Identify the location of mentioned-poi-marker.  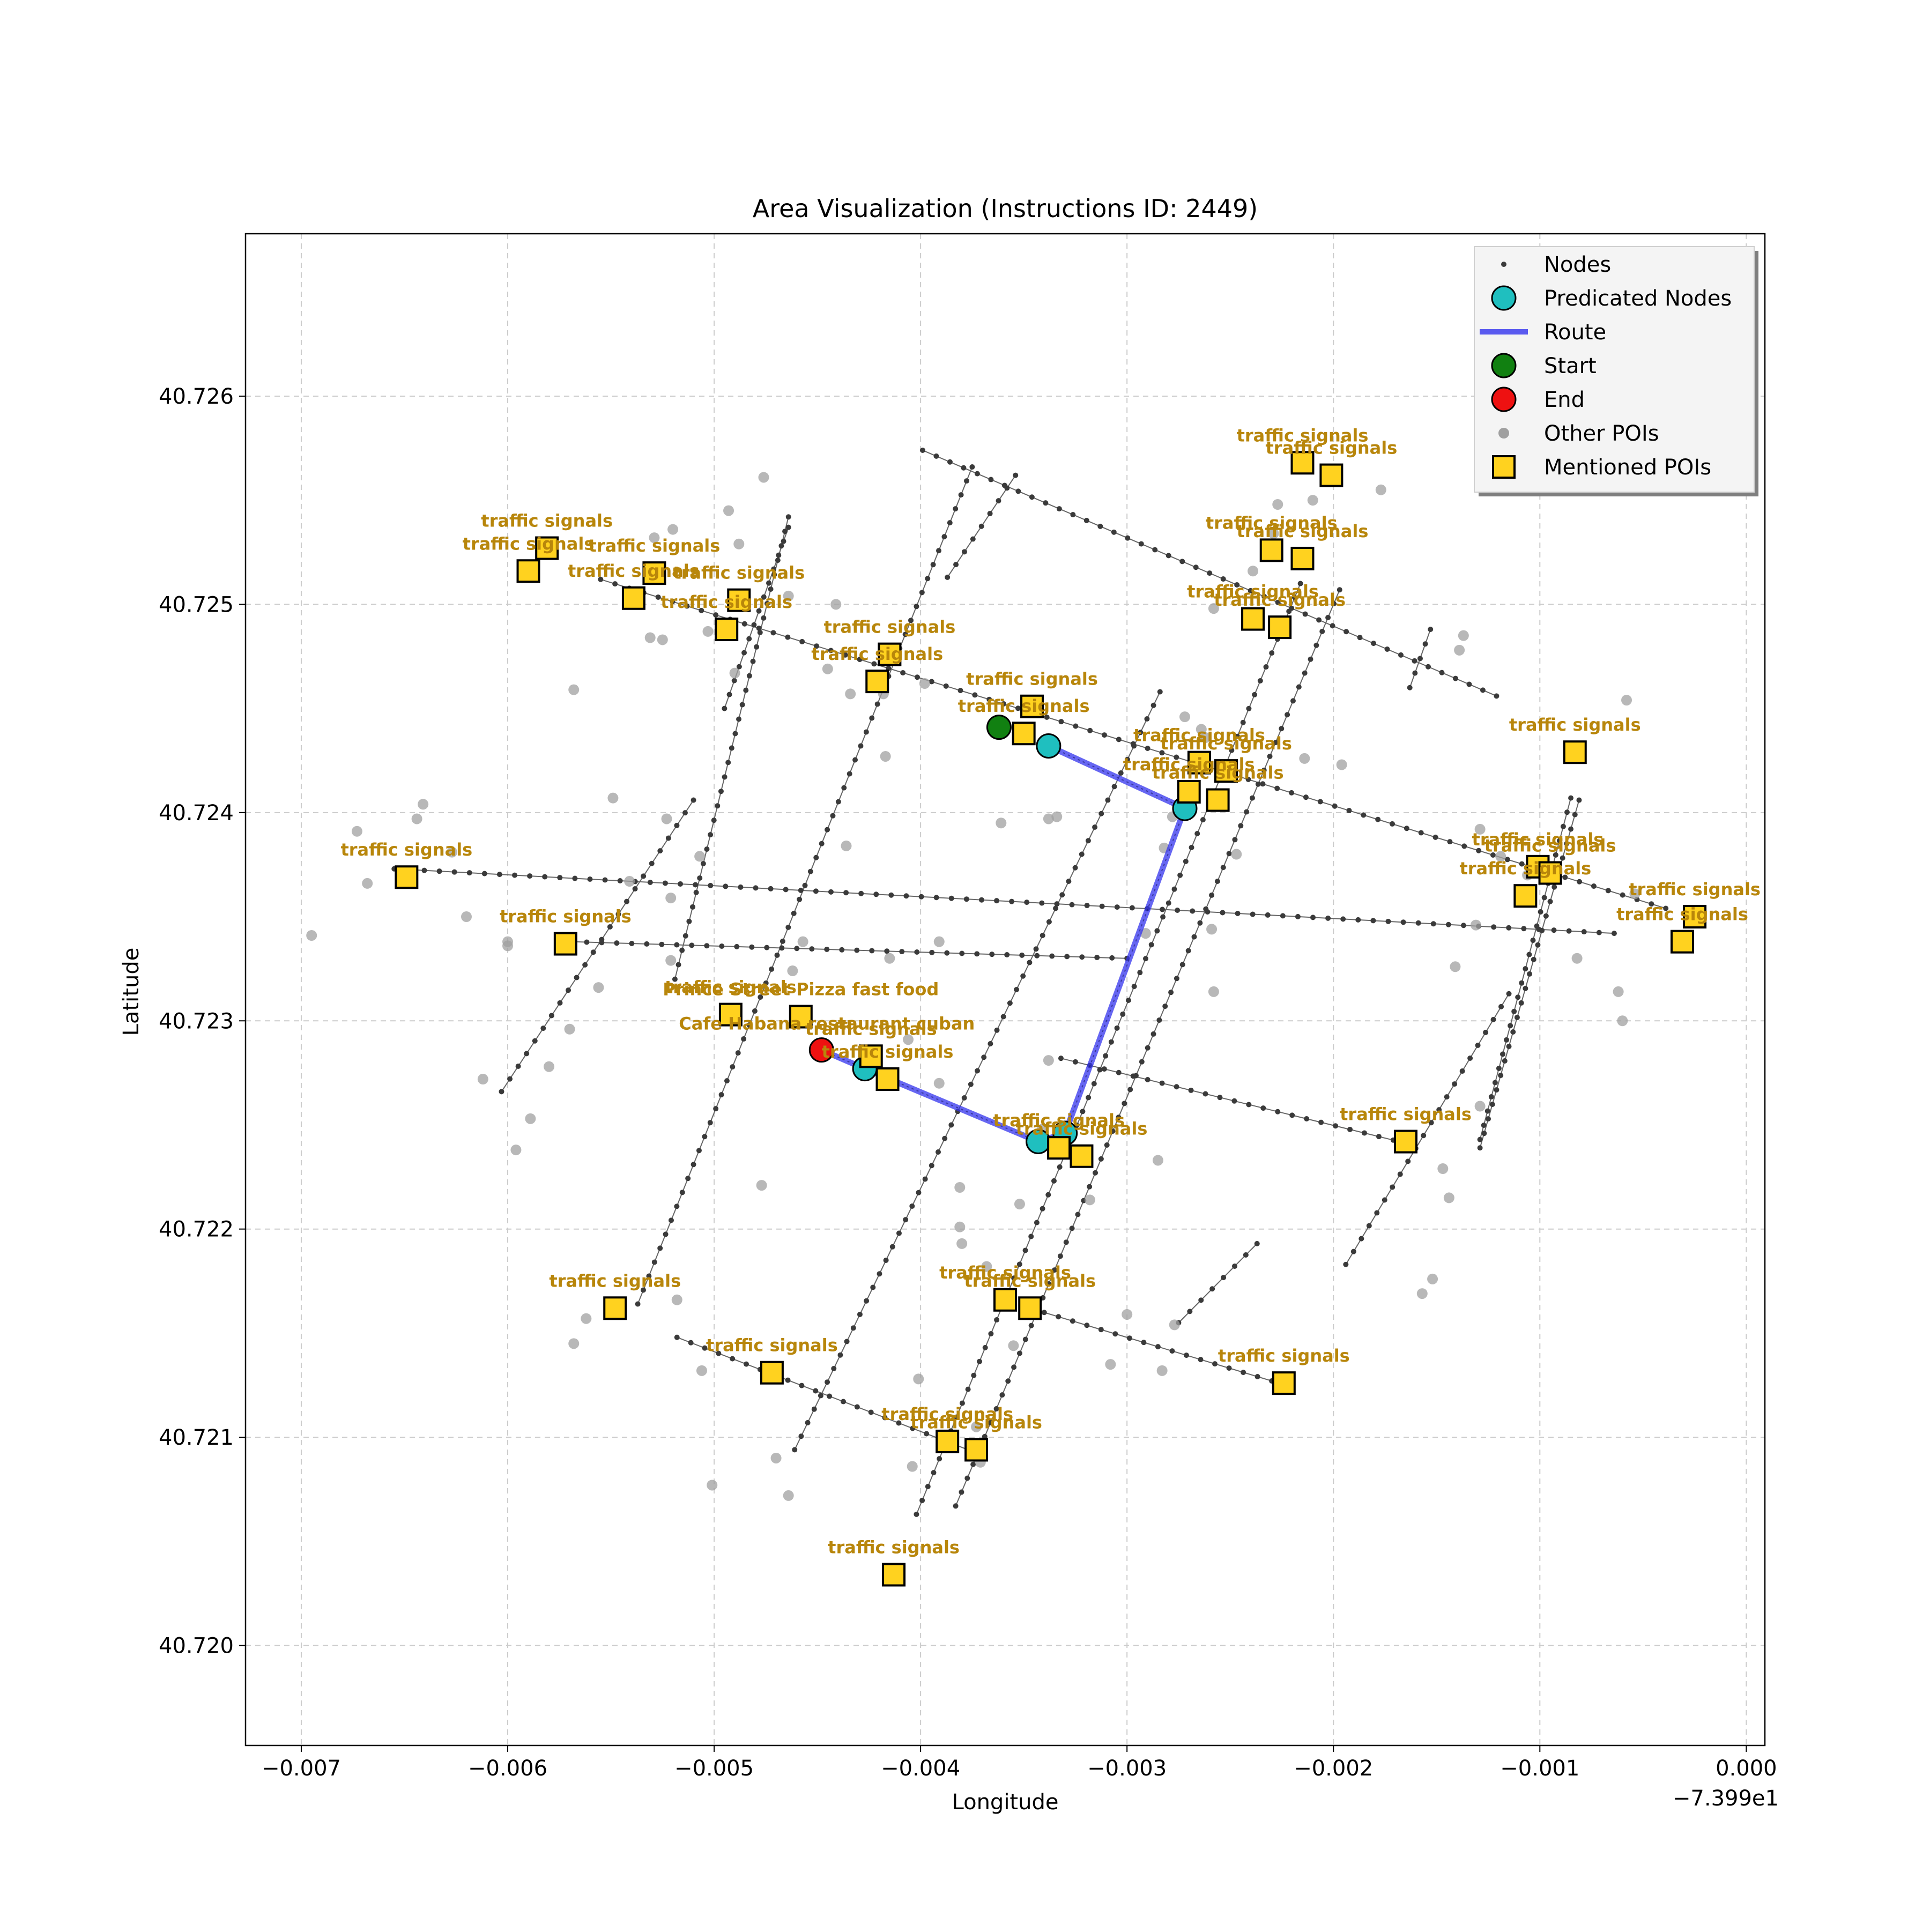
(1253, 619).